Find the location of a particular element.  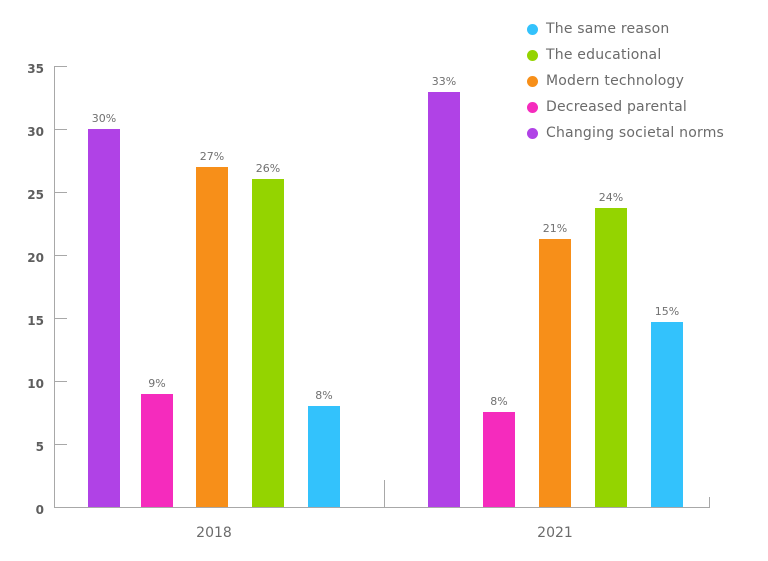

group-separator-tick is located at coordinates (384, 493).